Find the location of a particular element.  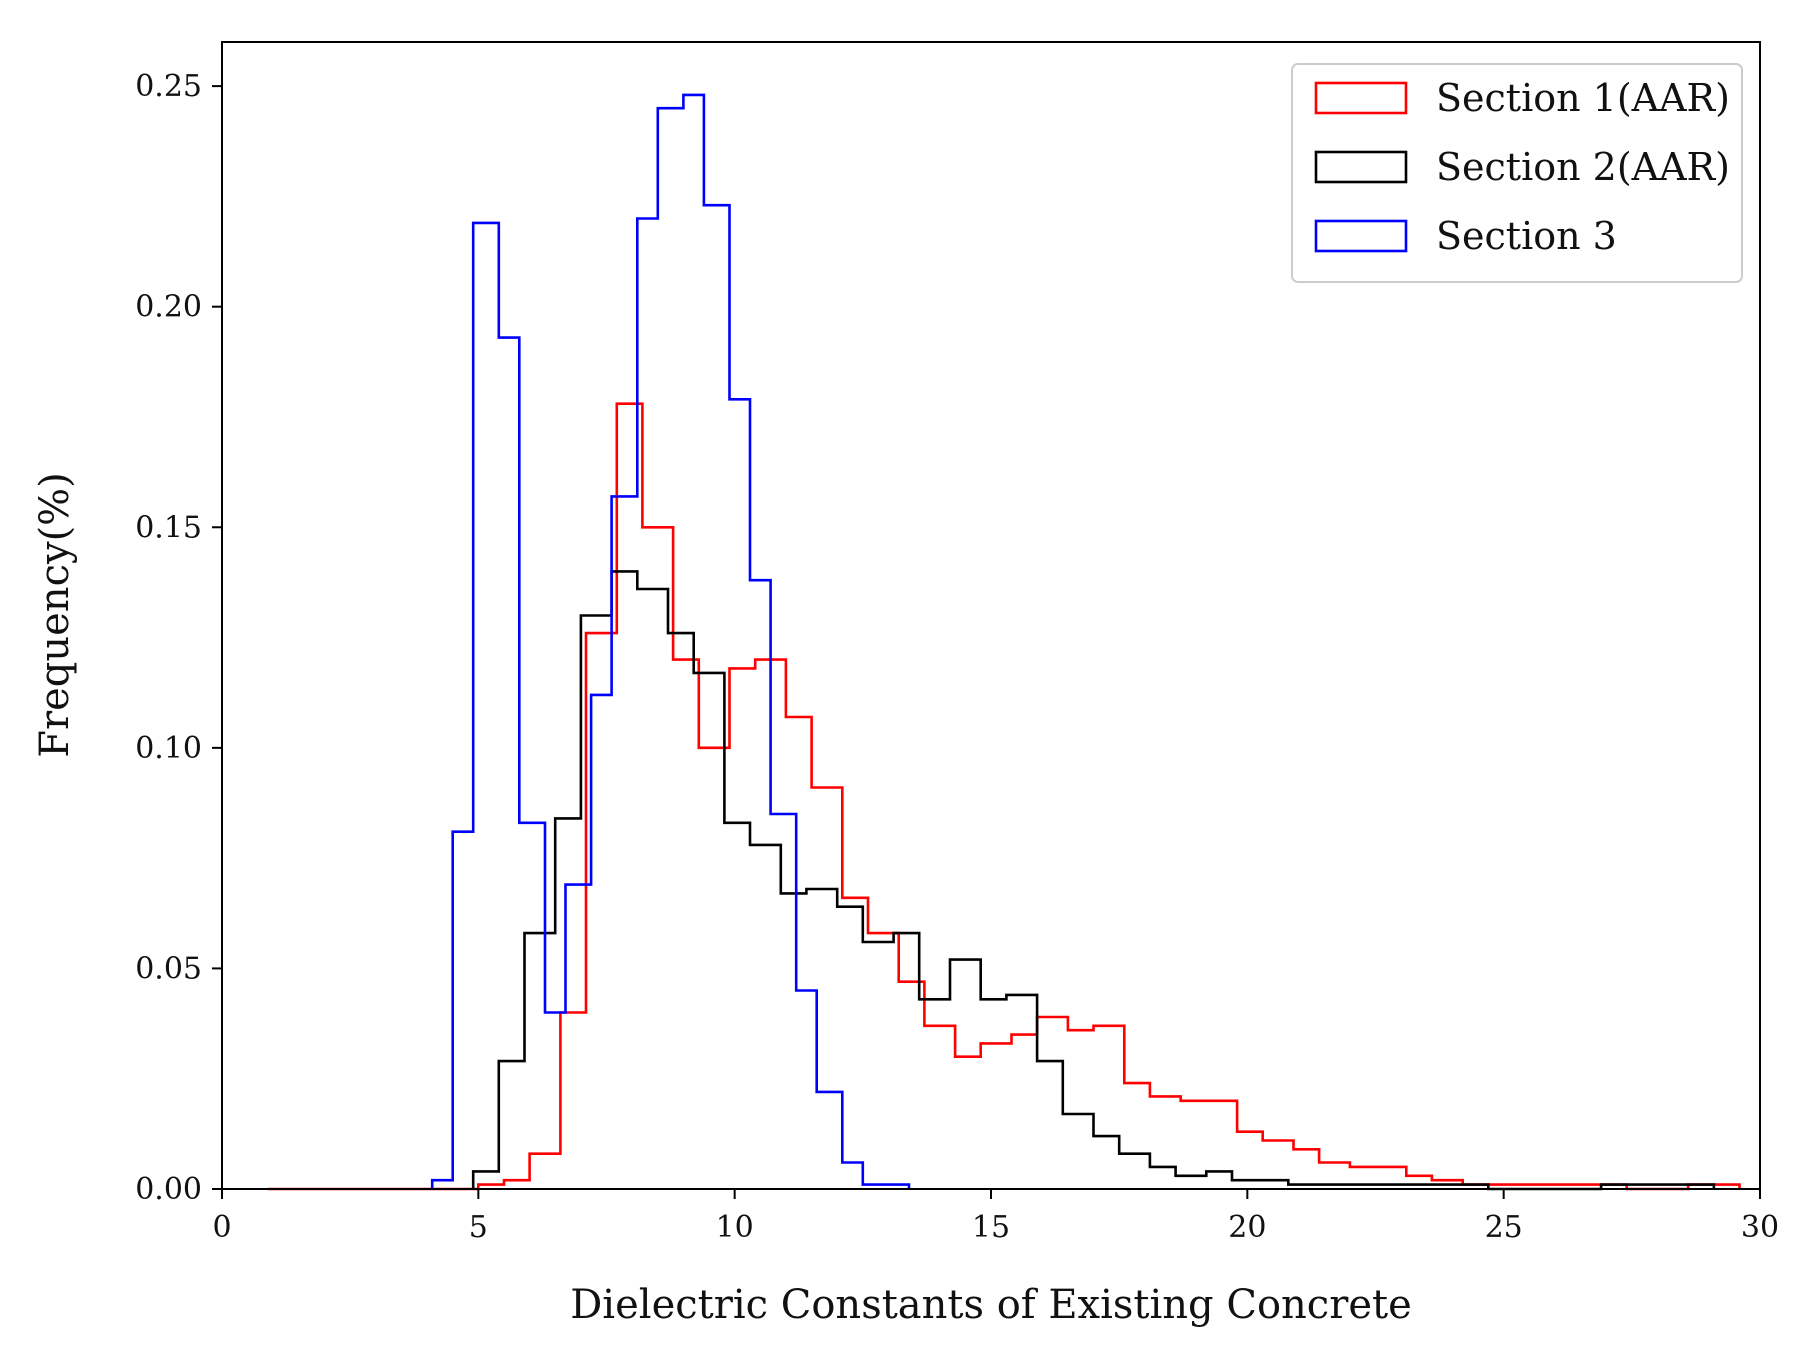

y-tick-label: 0.10 is located at coordinates (168, 748).